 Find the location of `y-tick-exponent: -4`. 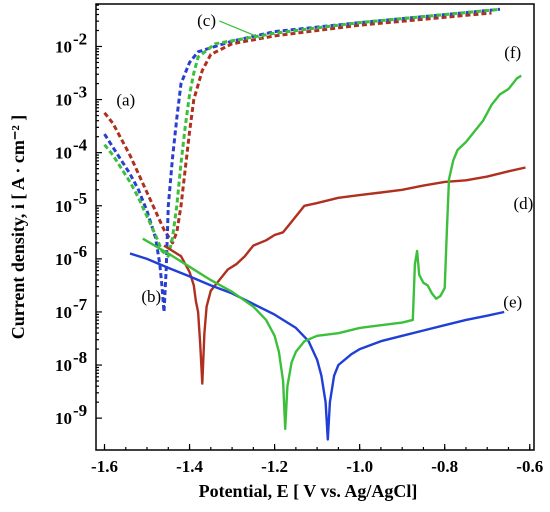

y-tick-exponent: -4 is located at coordinates (80, 145).